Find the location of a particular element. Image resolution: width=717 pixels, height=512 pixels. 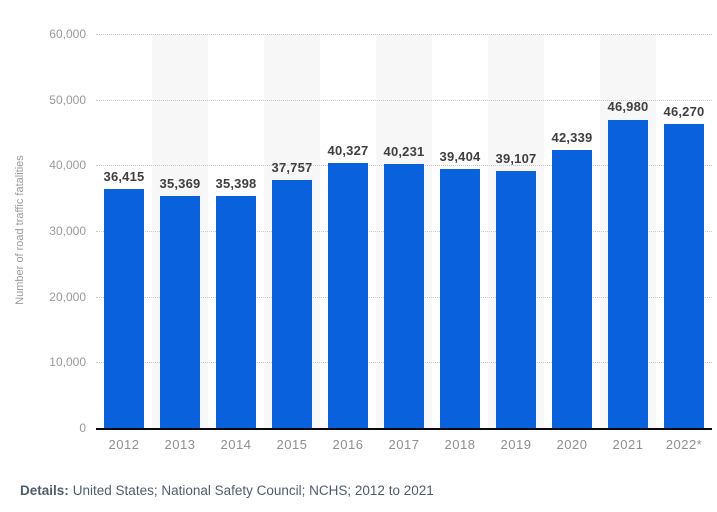

y-tick-label: 20,000 is located at coordinates (67, 296).